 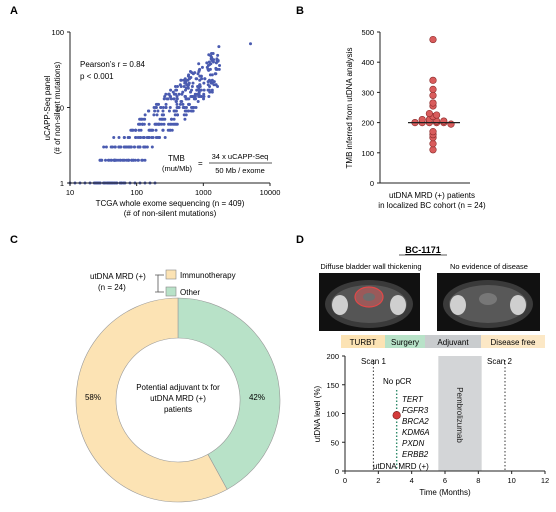 I want to click on ct-image-right, so click(x=488, y=302).